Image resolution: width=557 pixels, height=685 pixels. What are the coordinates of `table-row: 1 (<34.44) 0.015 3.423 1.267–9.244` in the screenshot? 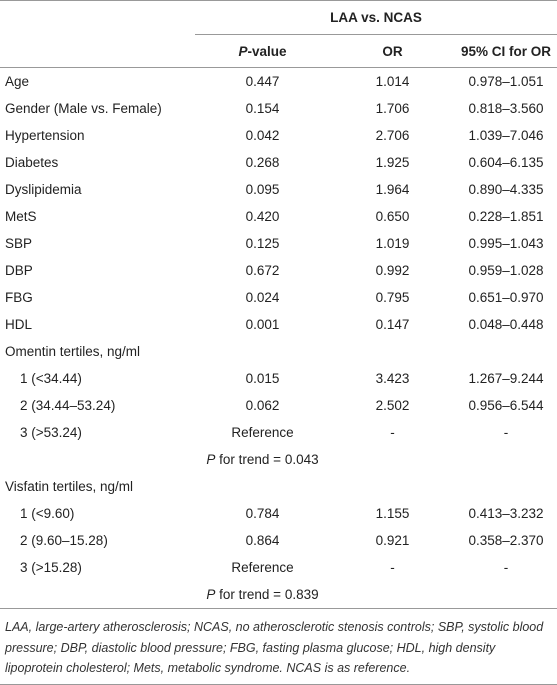 It's located at (278, 378).